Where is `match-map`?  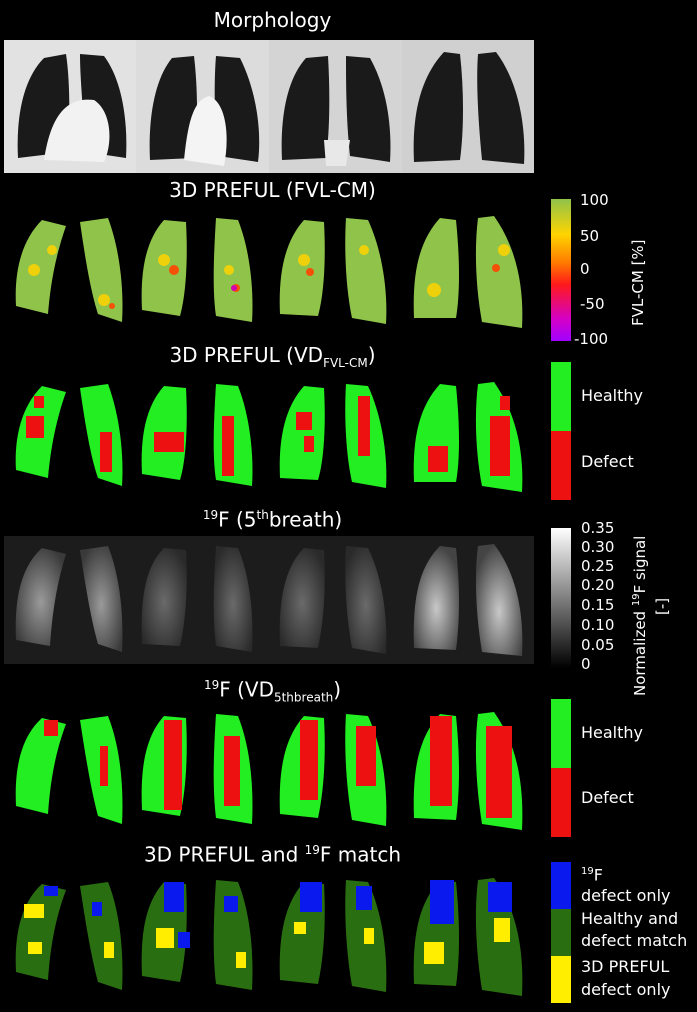 match-map is located at coordinates (269, 937).